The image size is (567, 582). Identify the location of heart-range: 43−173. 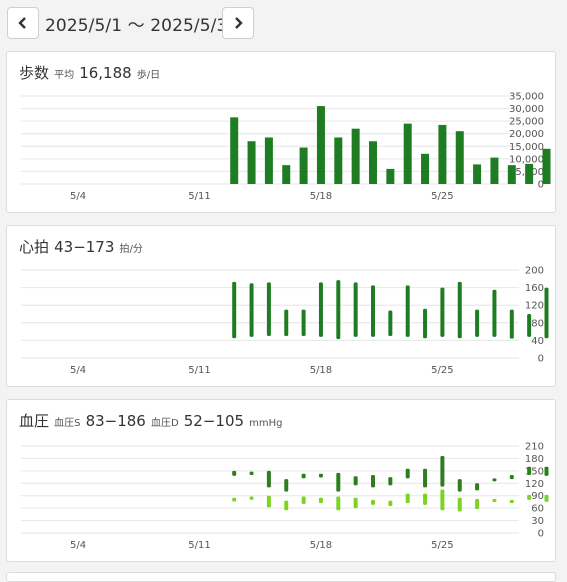
(84, 247).